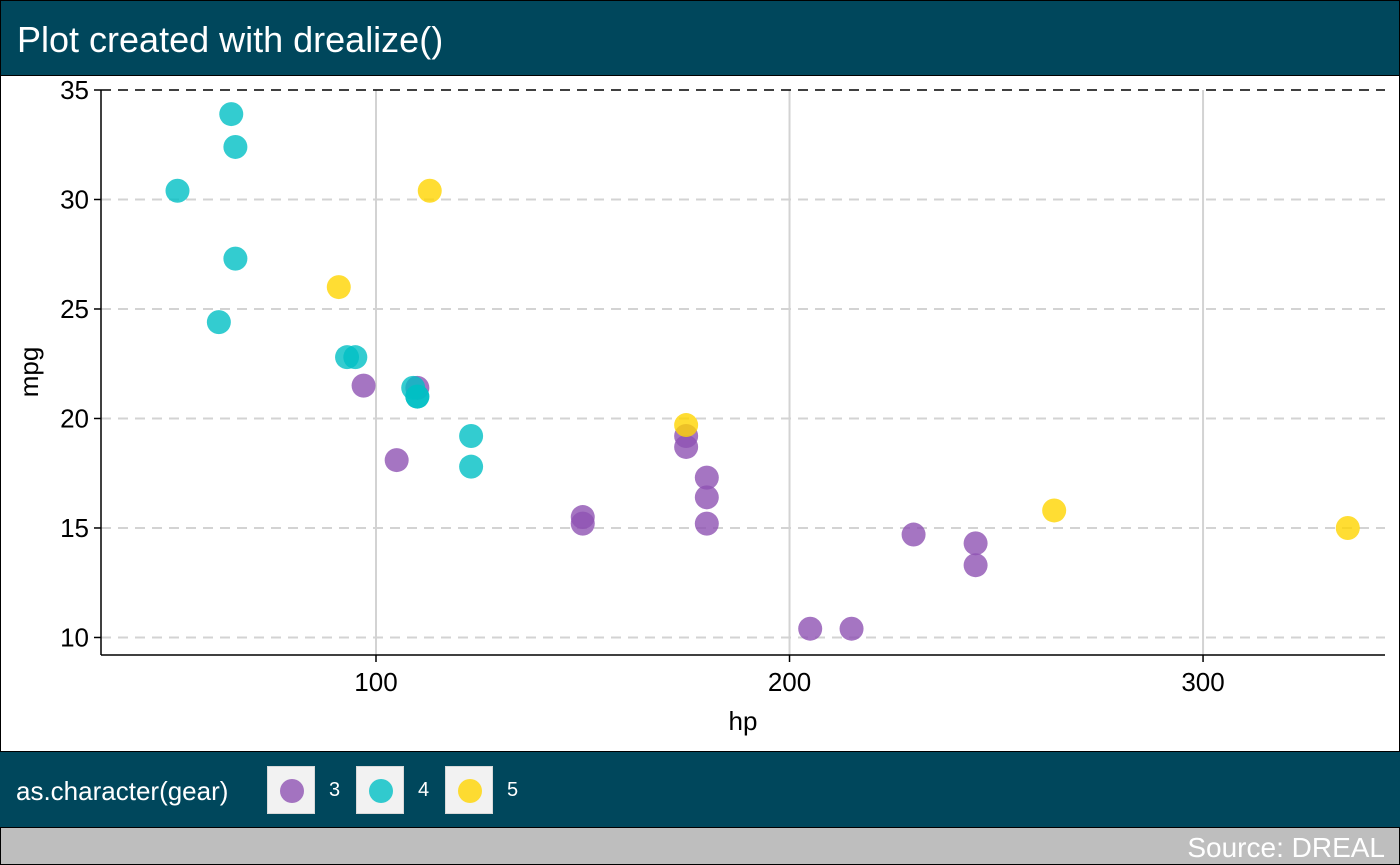 The width and height of the screenshot is (1400, 865). I want to click on y-tick-label: 35, so click(74, 90).